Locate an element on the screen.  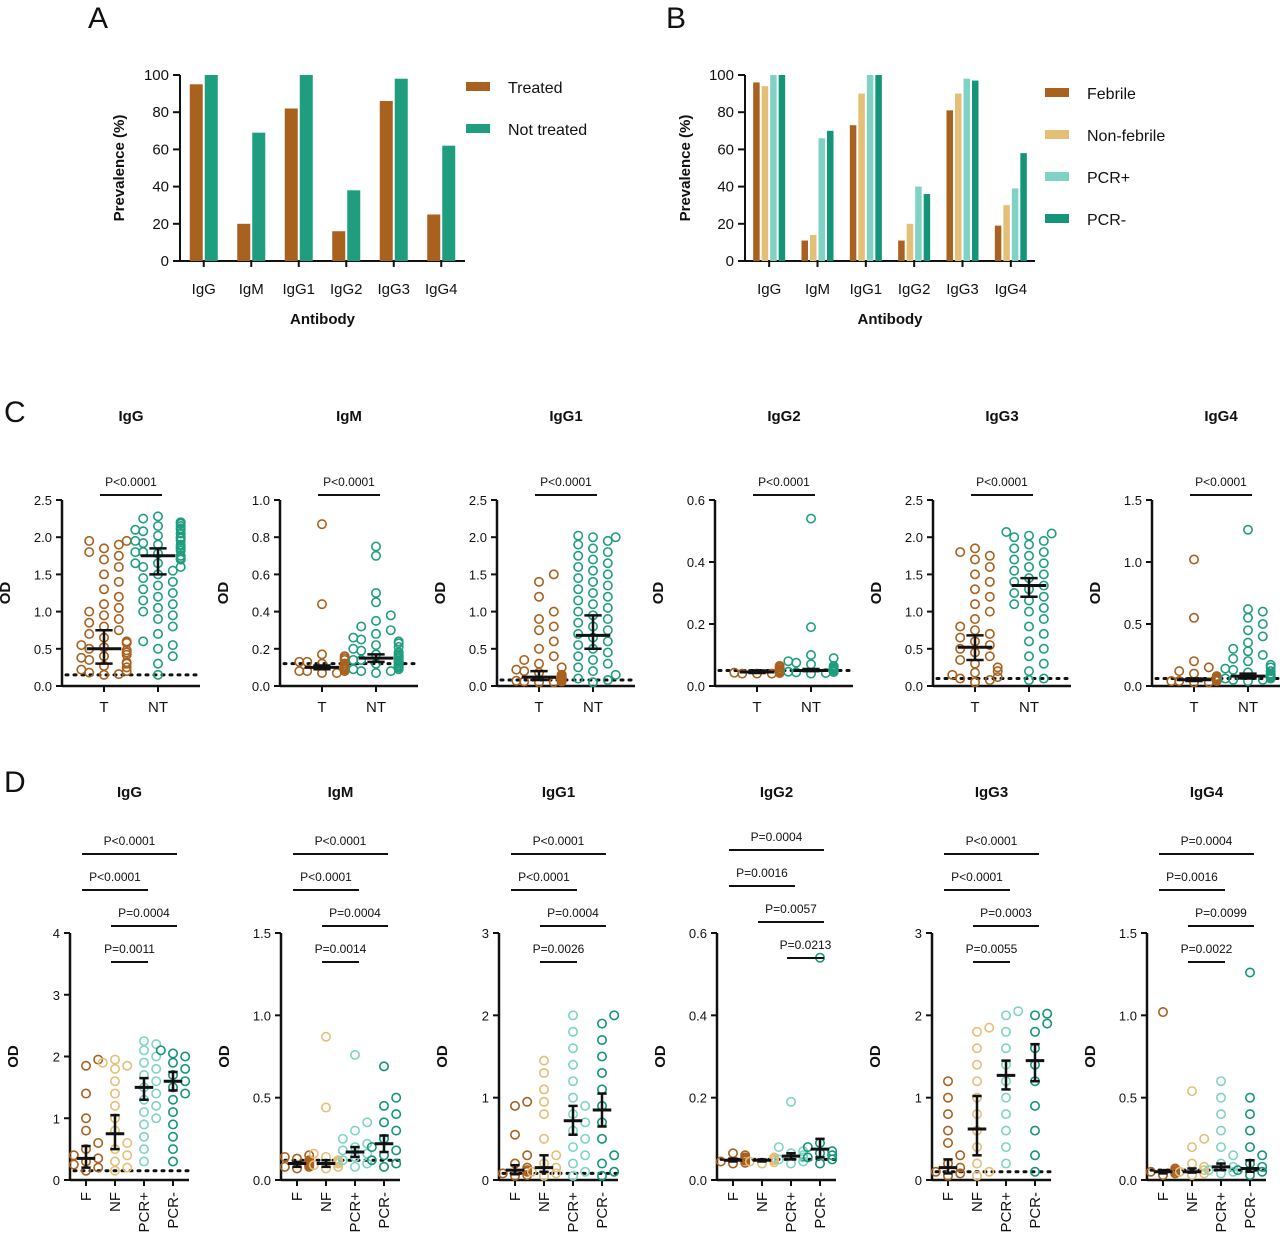
legend-swatch is located at coordinates (1057, 92).